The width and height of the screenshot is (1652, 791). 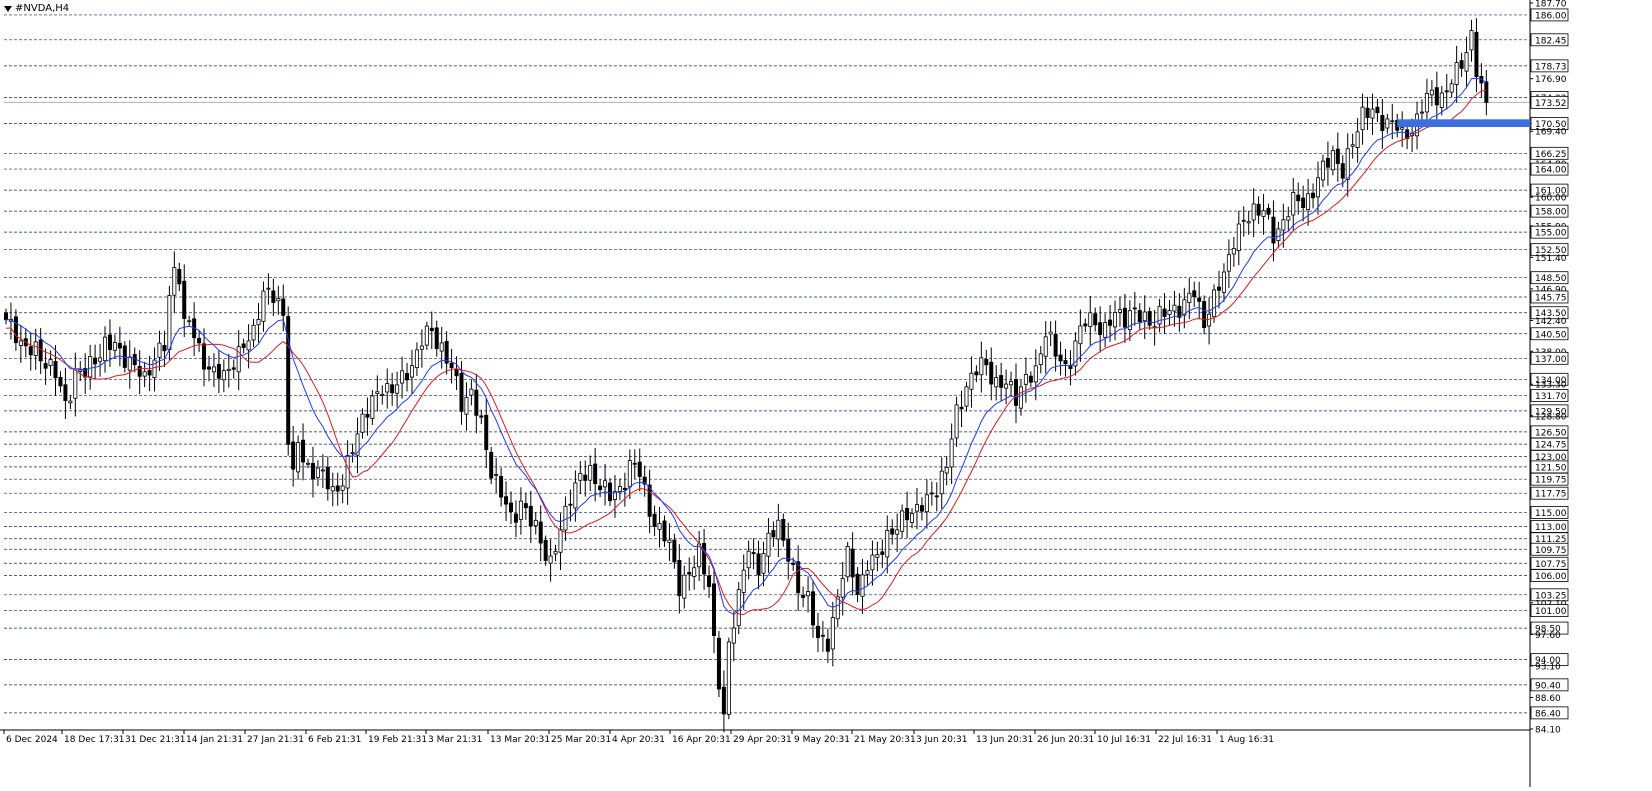 I want to click on time-label-text: 3 Jun 20:31, so click(x=941, y=740).